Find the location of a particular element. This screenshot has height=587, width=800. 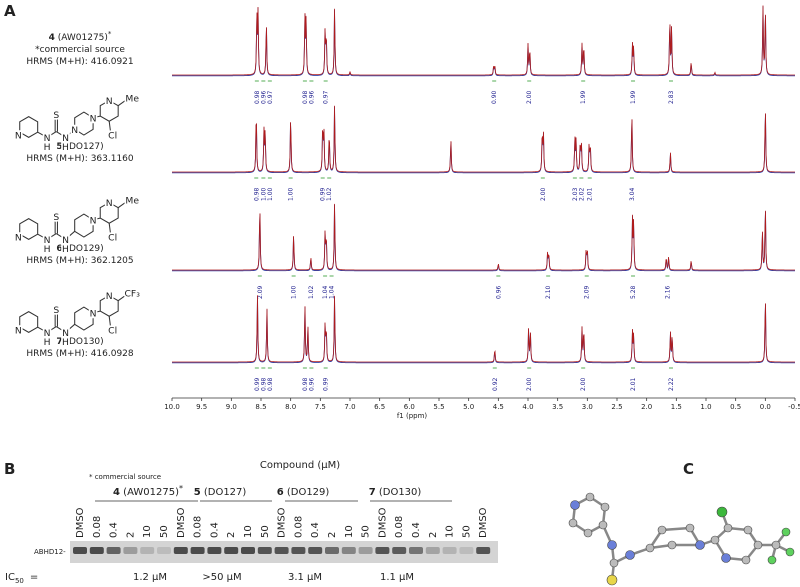

text-part: 6 is located at coordinates (280, 492).